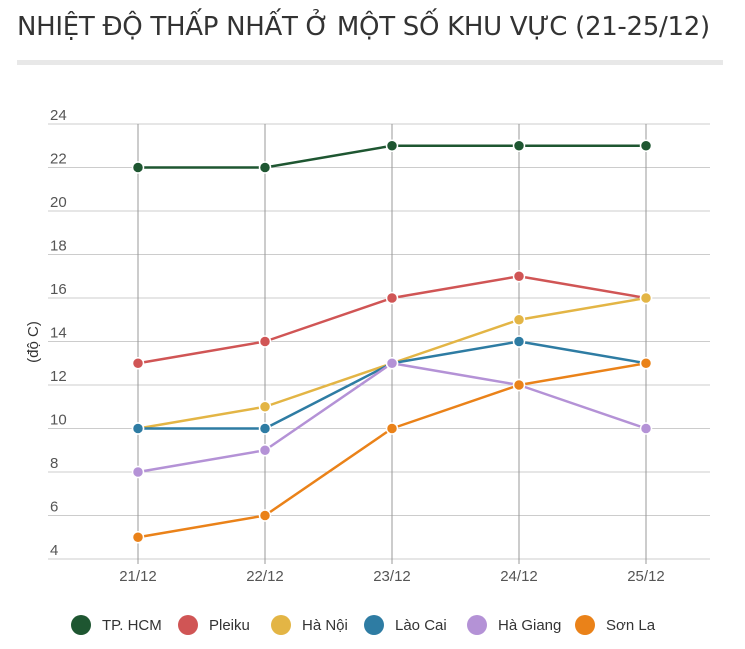 Image resolution: width=745 pixels, height=649 pixels. I want to click on y-tick-label: 10, so click(58, 420).